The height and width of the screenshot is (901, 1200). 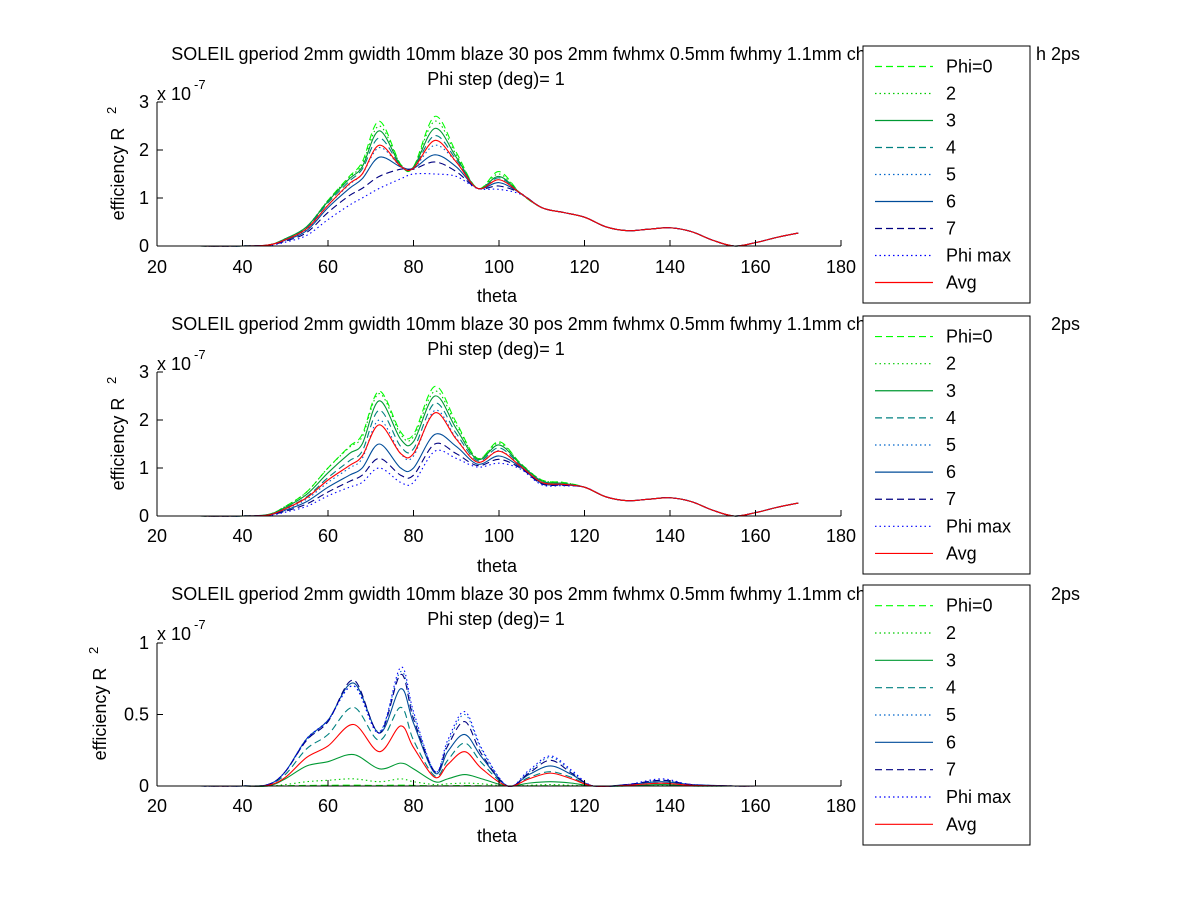 I want to click on legend-label: Phi max, so click(x=978, y=797).